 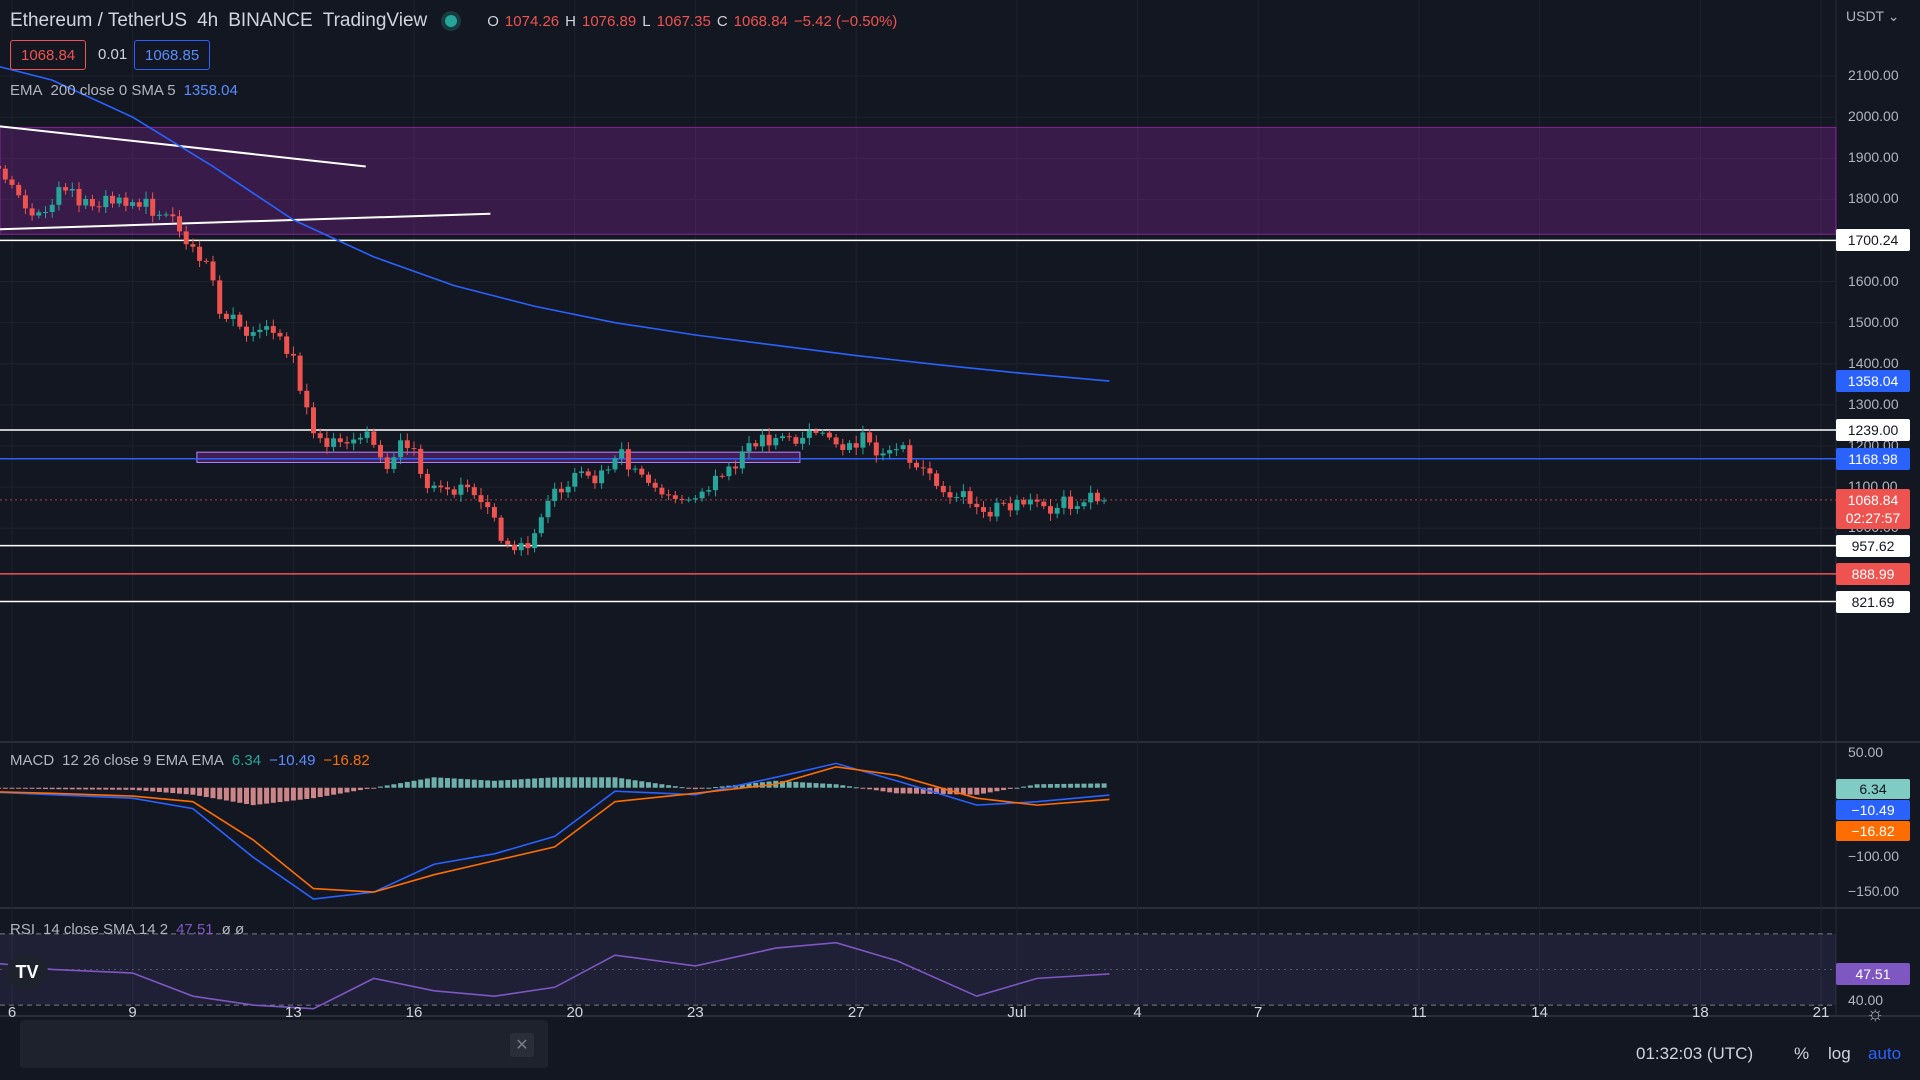 What do you see at coordinates (195, 929) in the screenshot?
I see `rsi-value: 47.51` at bounding box center [195, 929].